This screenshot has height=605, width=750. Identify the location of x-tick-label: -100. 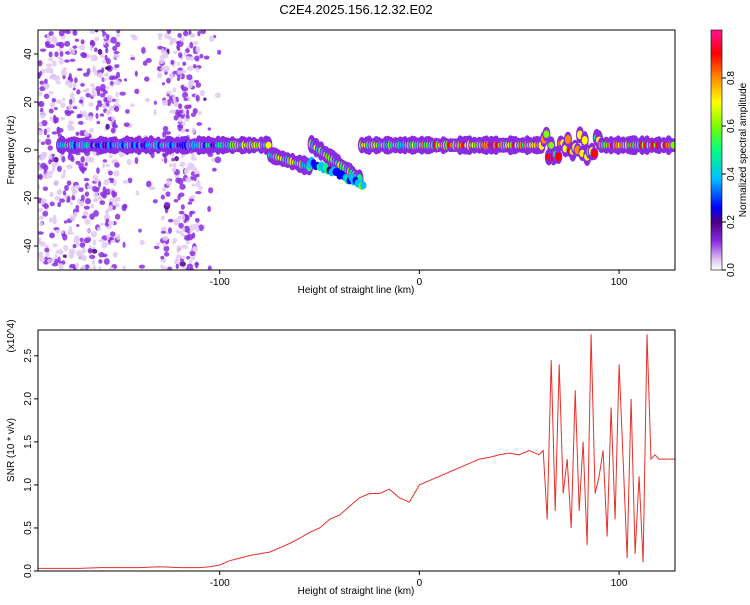
(220, 282).